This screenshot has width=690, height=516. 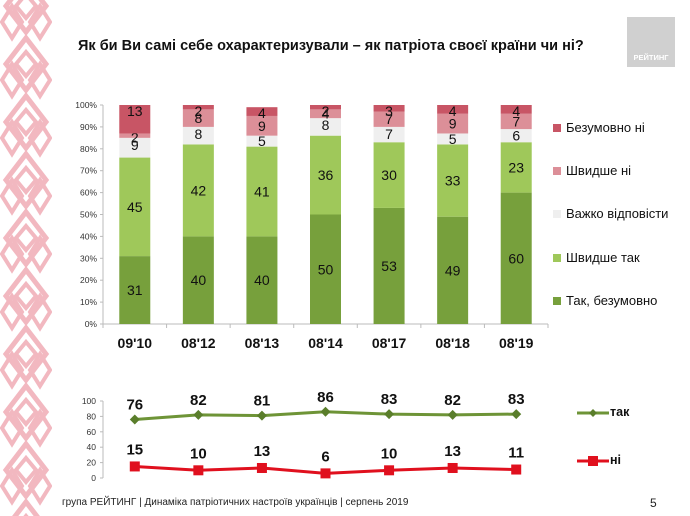 I want to click on legend-label: Так, безумовно, so click(x=612, y=300).